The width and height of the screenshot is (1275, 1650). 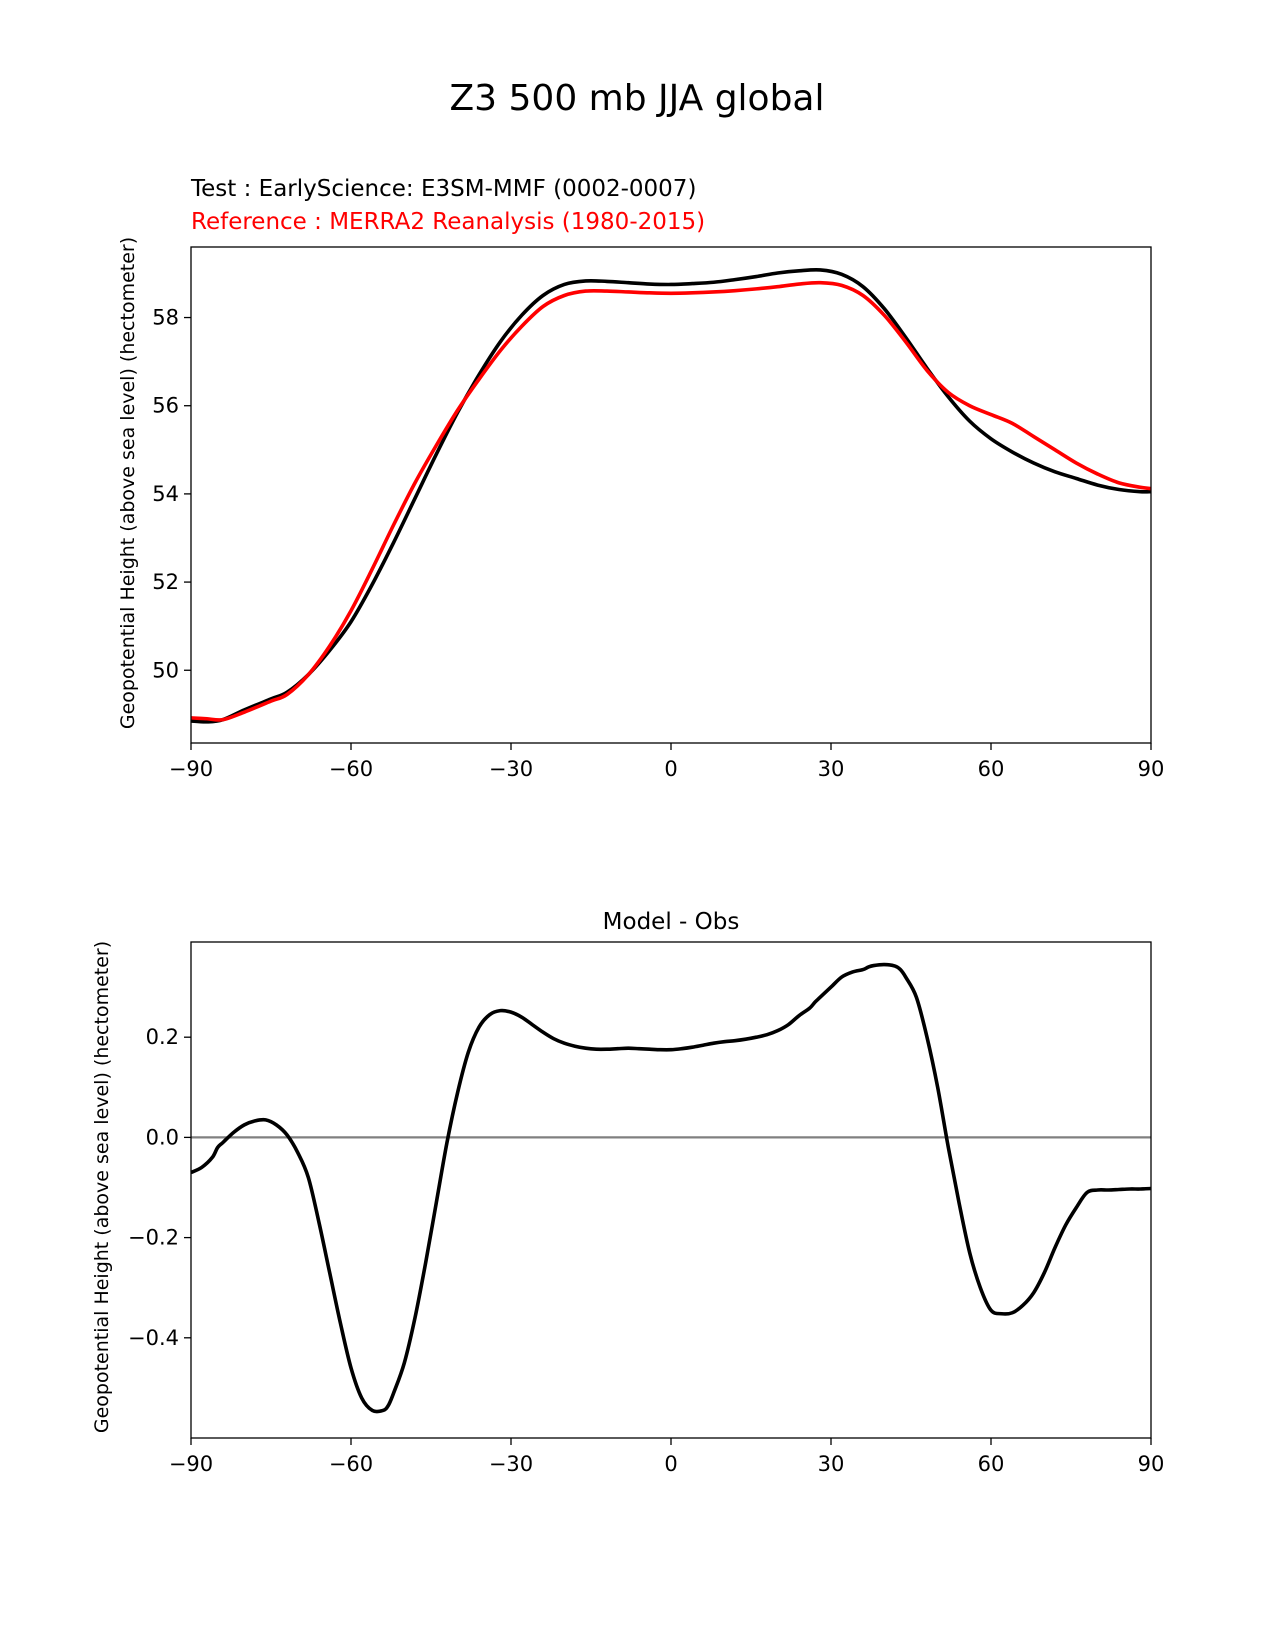 What do you see at coordinates (351, 769) in the screenshot?
I see `top-x-tick-label: −60` at bounding box center [351, 769].